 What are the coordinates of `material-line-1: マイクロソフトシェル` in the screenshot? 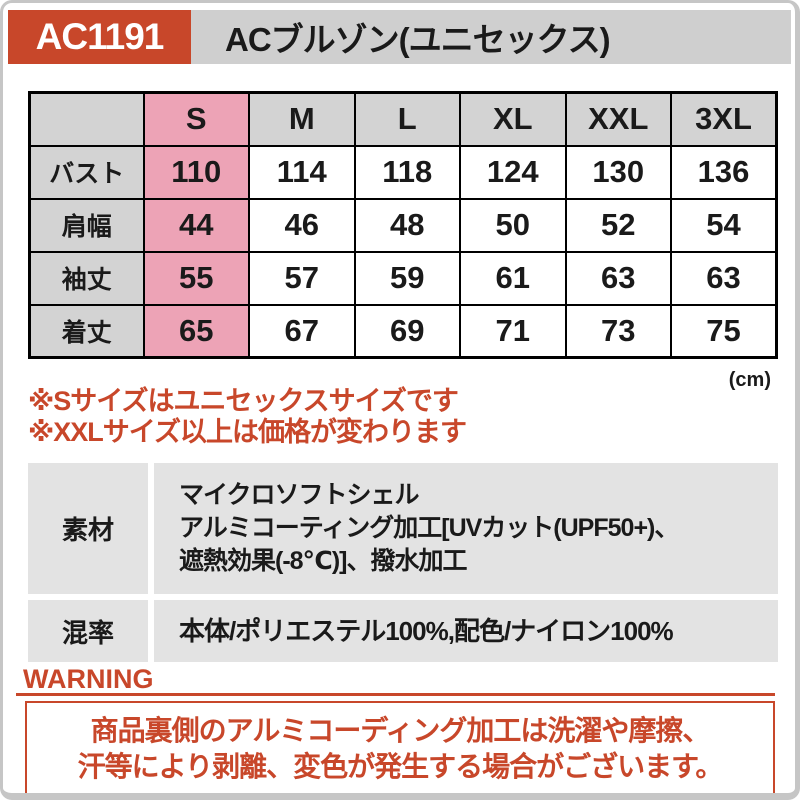 It's located at (299, 495).